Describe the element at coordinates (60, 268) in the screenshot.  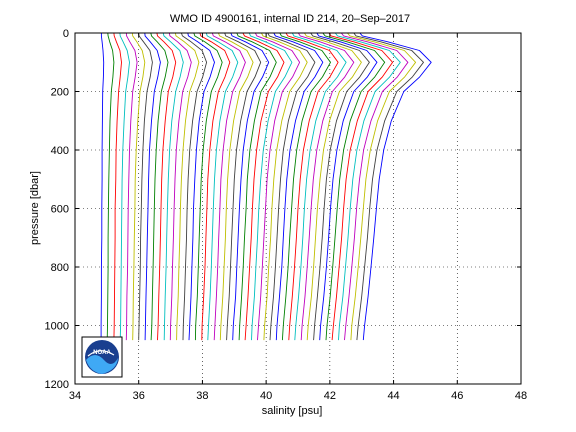
I see `y-tick-label: 800` at that location.